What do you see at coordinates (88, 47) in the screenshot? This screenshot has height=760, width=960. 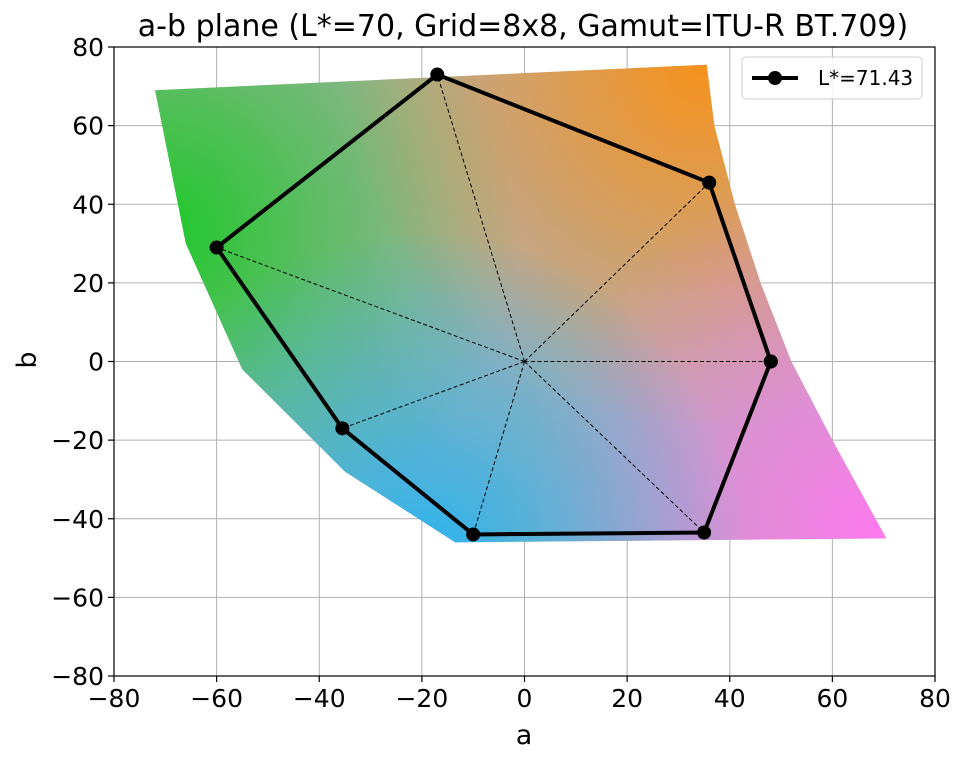 I see `y-tick-label: 80` at bounding box center [88, 47].